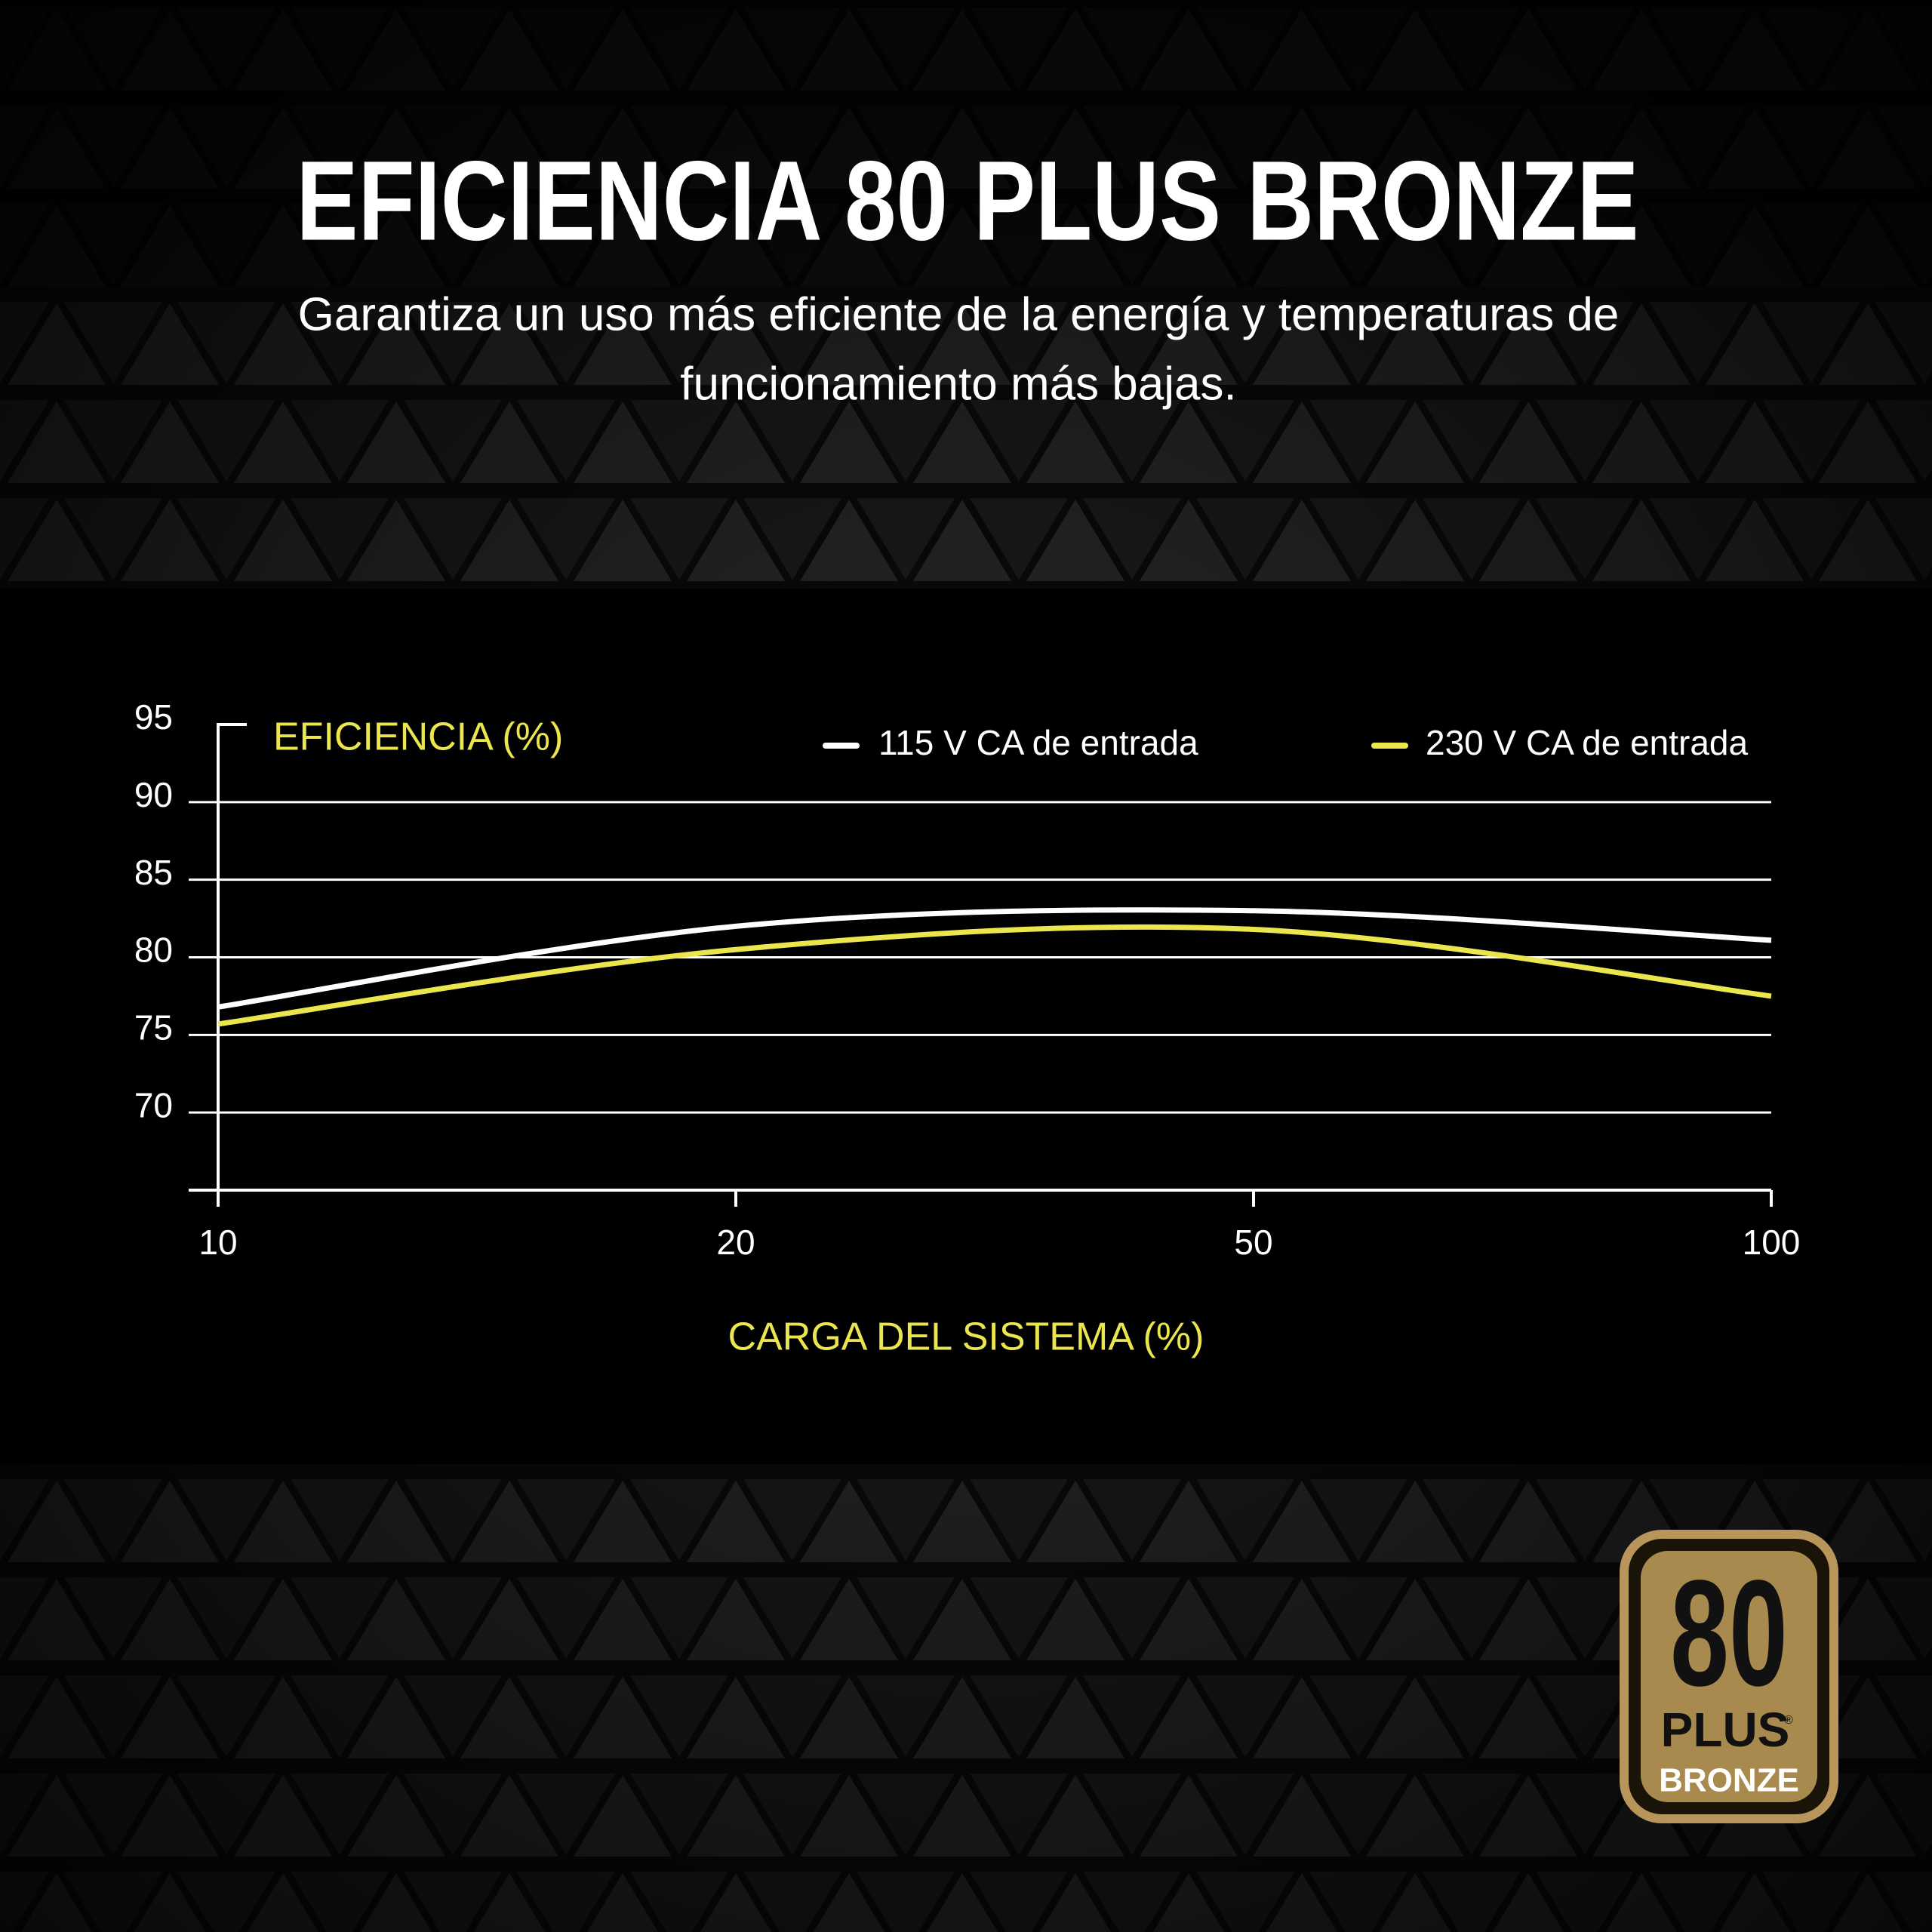  I want to click on legend-label: 115 V CA de entrada, so click(1038, 742).